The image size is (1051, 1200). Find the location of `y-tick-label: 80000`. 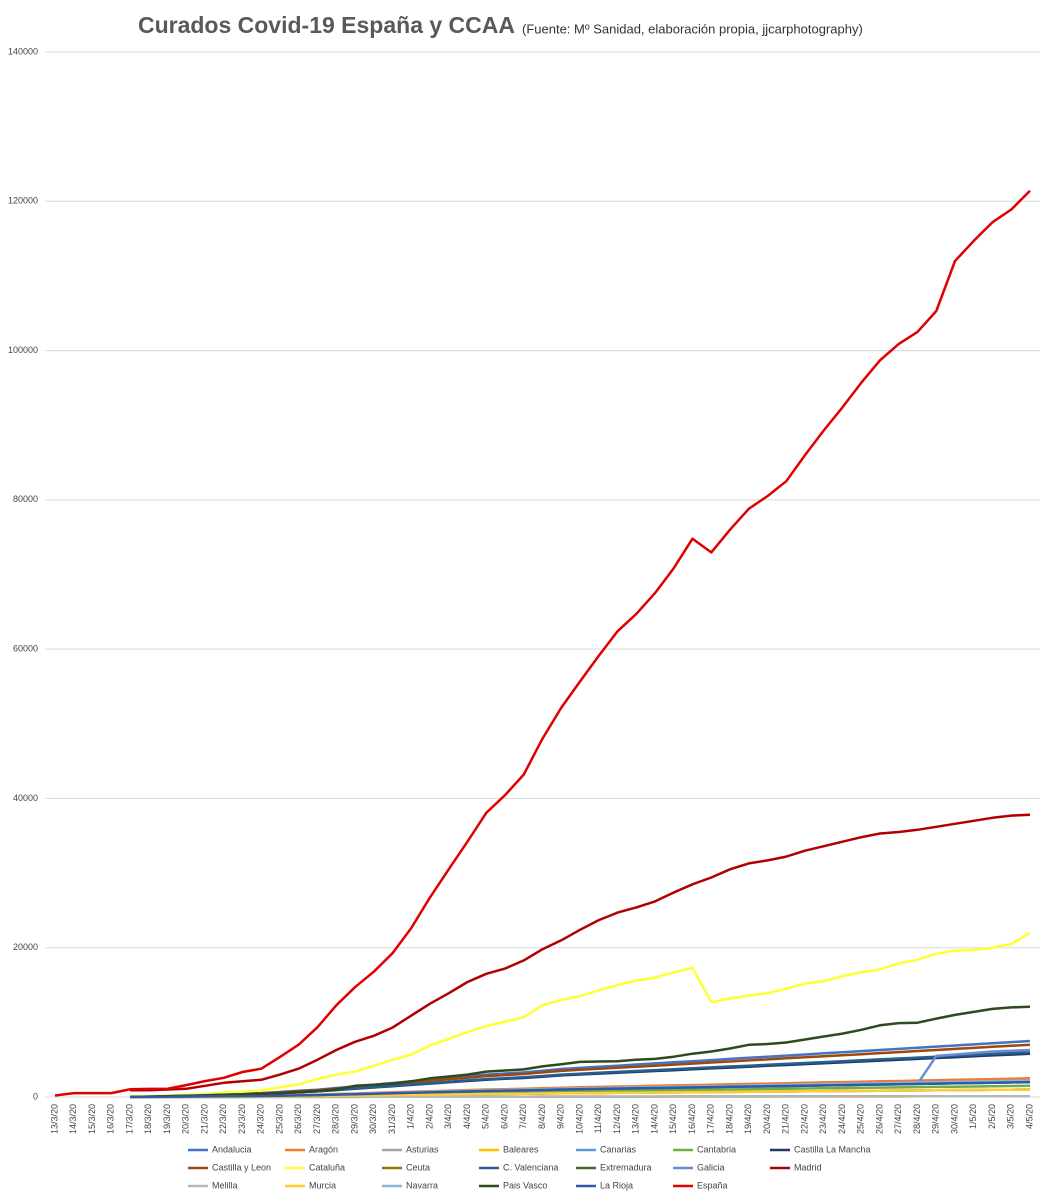

y-tick-label: 80000 is located at coordinates (25, 499).